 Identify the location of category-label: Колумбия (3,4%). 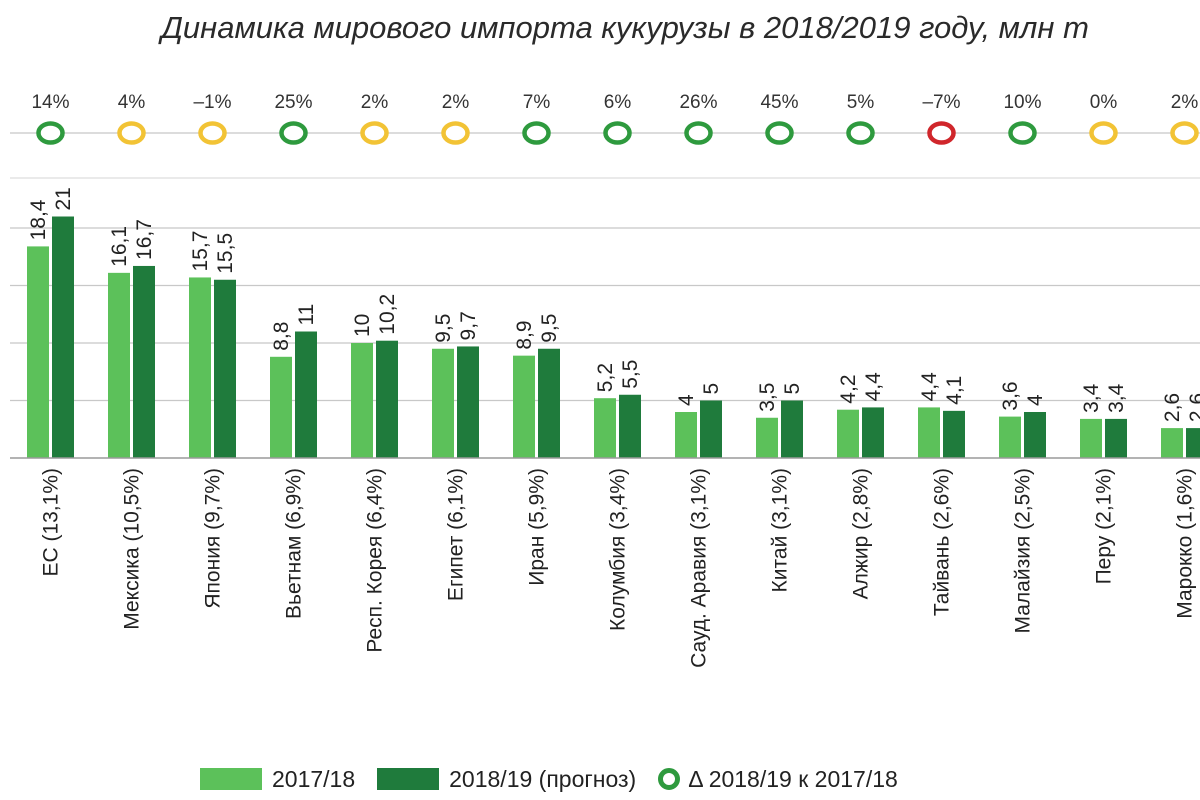
(618, 549).